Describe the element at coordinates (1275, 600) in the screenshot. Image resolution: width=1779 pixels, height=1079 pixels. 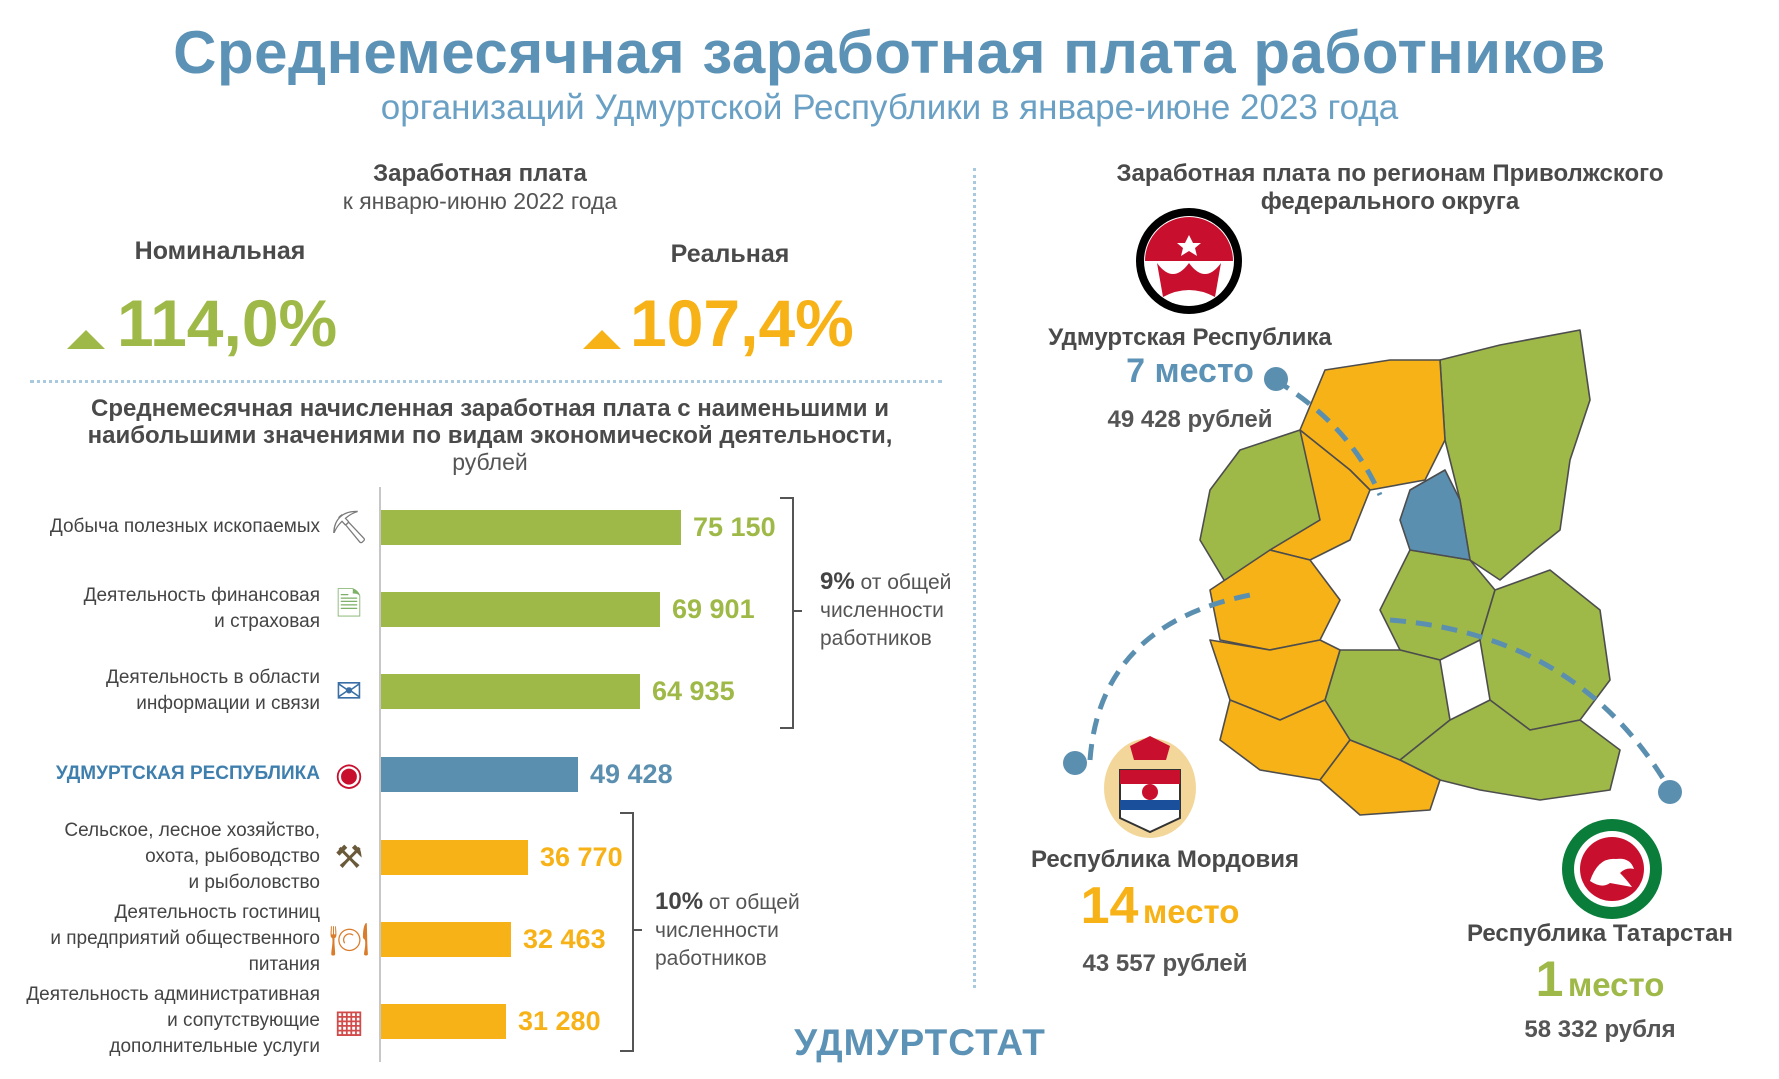
I see `map-region-chuvashia` at that location.